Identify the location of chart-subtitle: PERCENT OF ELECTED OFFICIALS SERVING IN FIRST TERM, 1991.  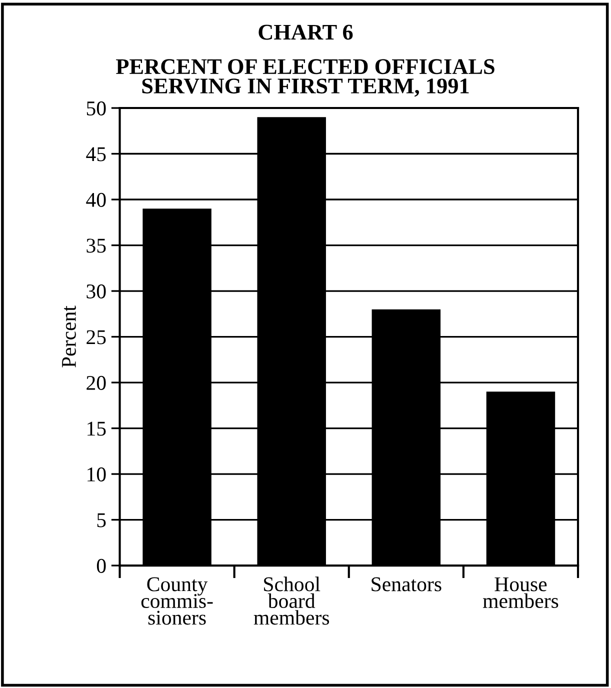
(305, 78).